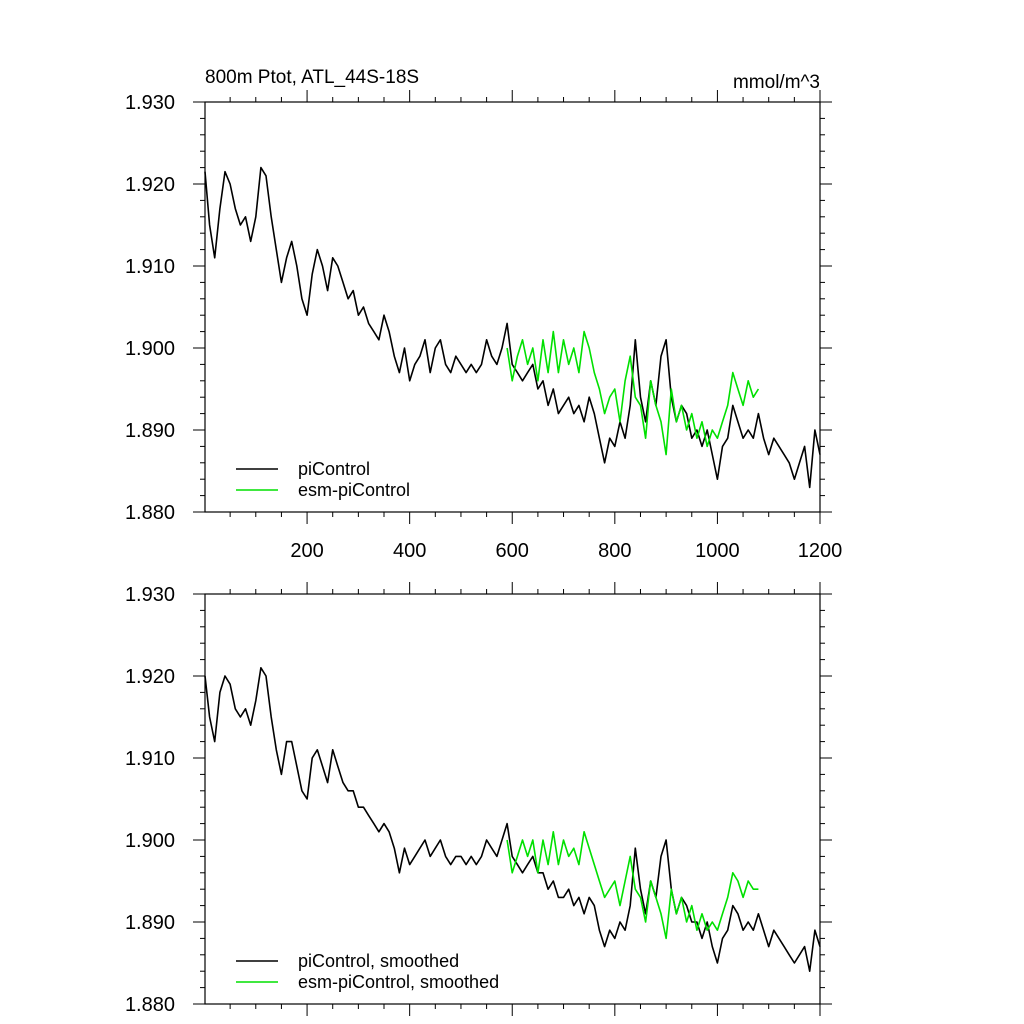  Describe the element at coordinates (717, 551) in the screenshot. I see `x-tick-label: 1000` at that location.